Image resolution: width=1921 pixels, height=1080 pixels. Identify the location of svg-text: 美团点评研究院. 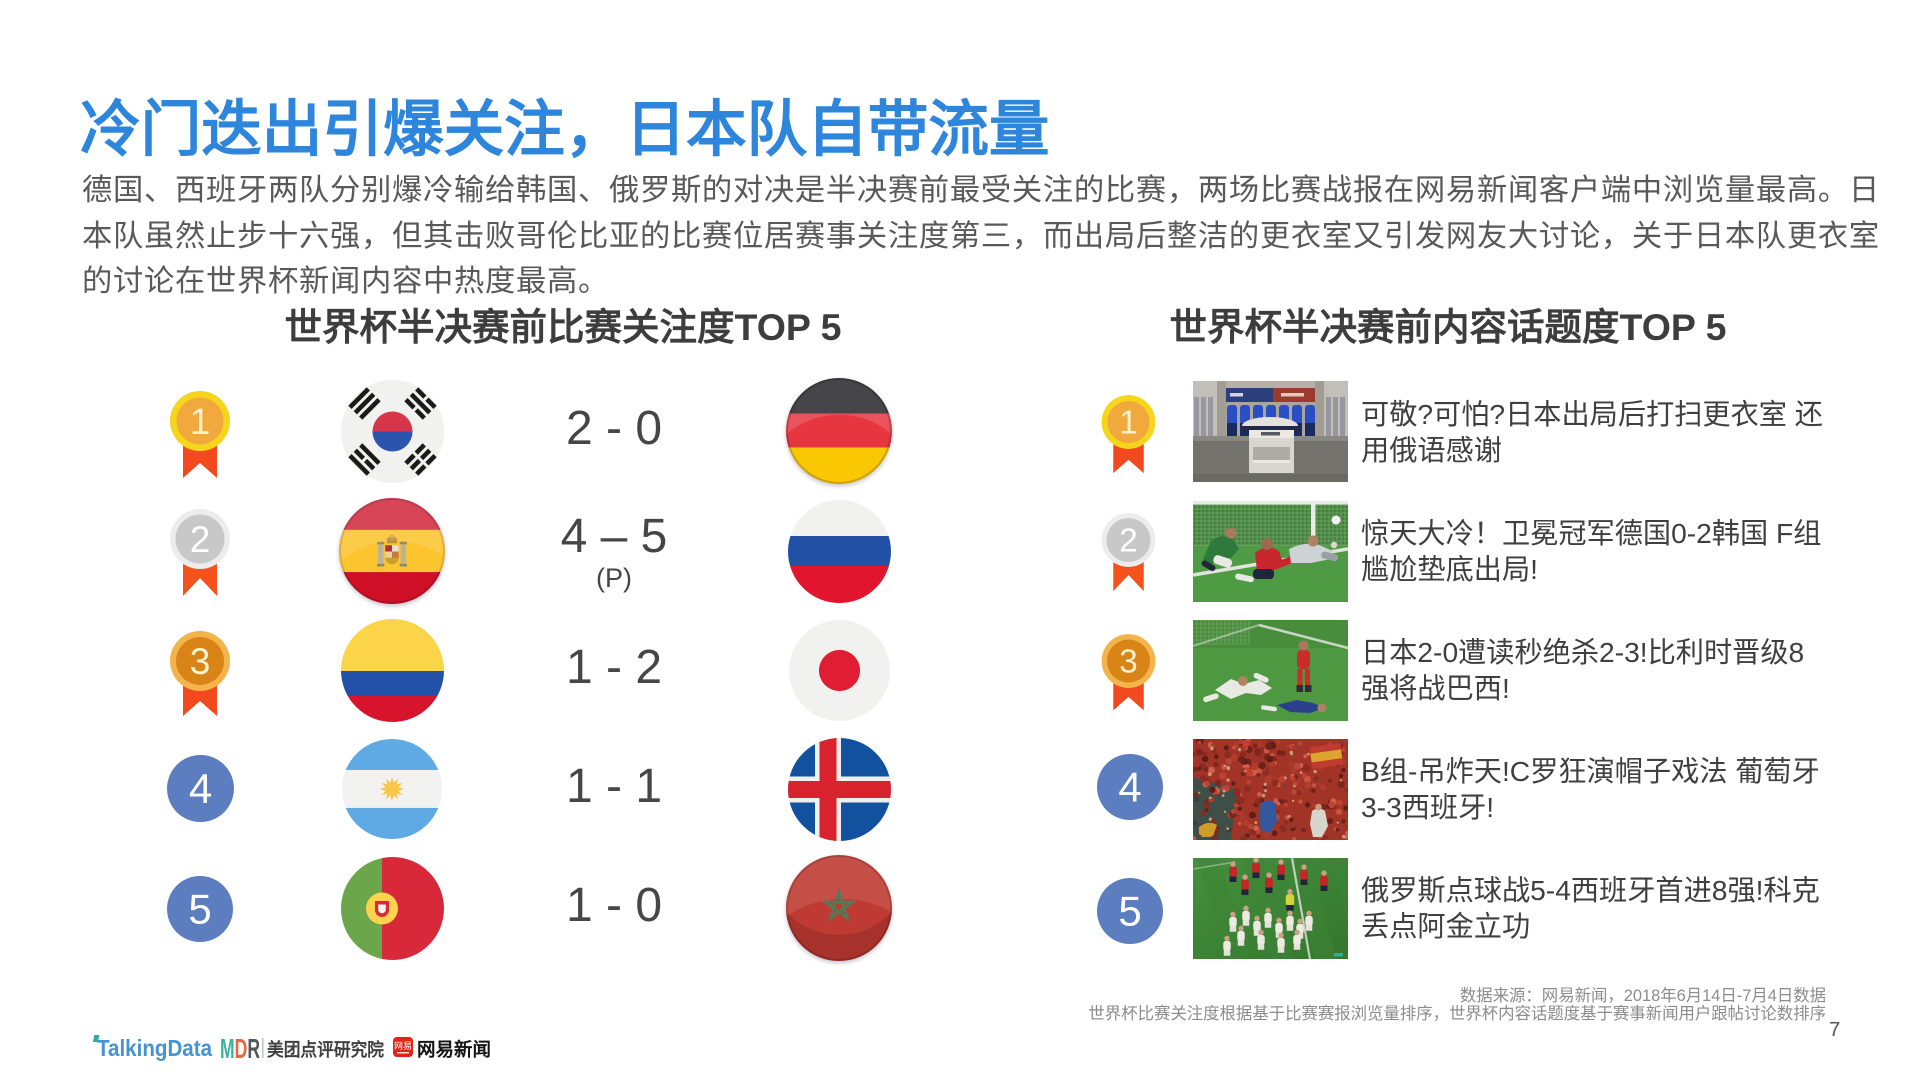
(325, 1049).